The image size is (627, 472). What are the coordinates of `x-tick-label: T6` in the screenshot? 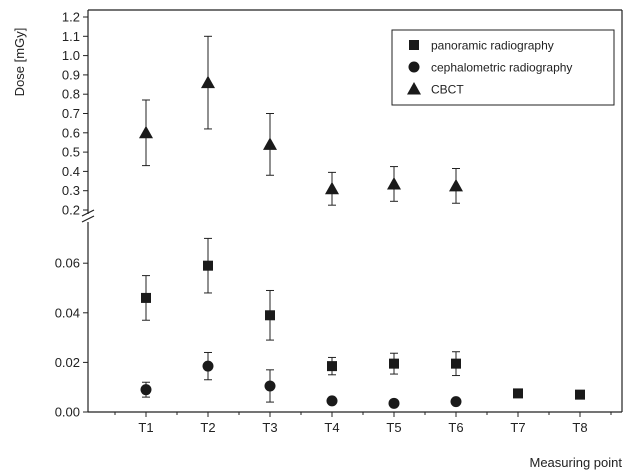 It's located at (455, 427).